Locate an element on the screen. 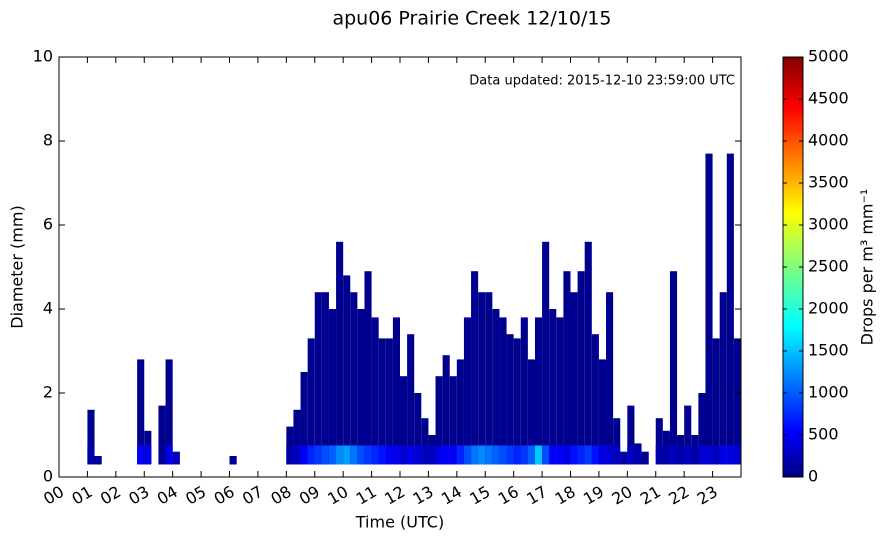 This screenshot has width=890, height=543. y-tick-label: 2 is located at coordinates (48, 392).